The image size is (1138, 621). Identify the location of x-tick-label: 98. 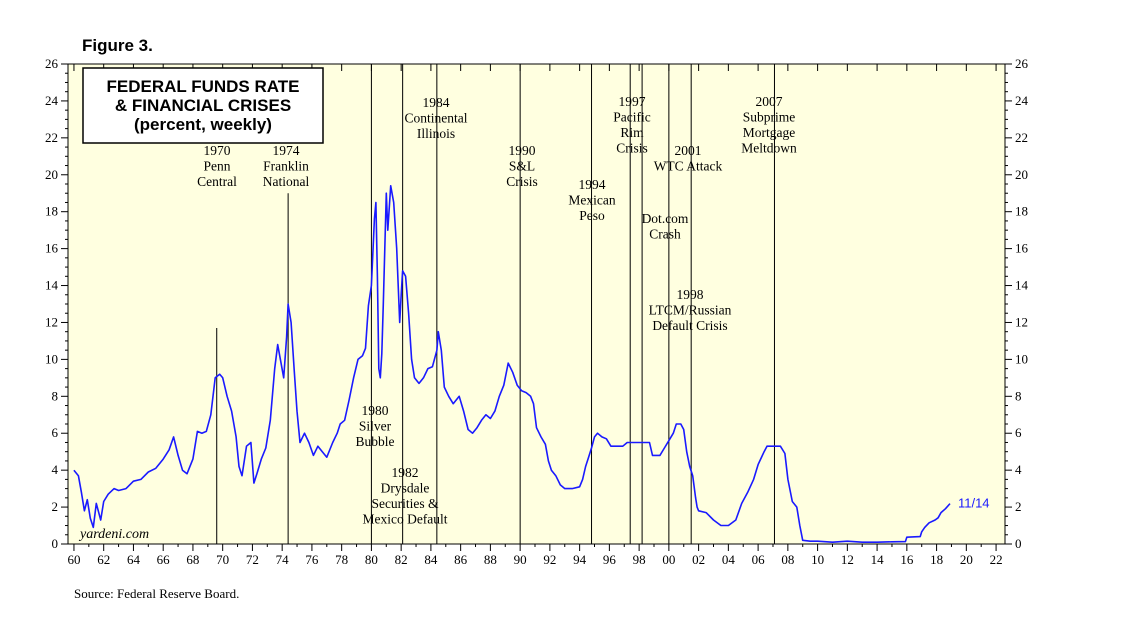
(639, 559).